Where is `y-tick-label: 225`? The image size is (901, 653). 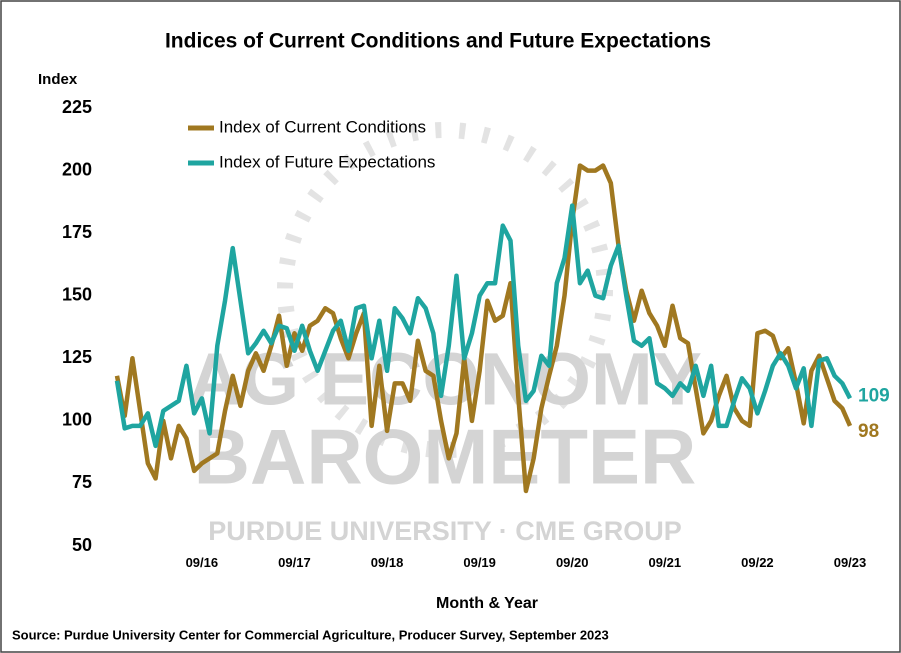
y-tick-label: 225 is located at coordinates (77, 107).